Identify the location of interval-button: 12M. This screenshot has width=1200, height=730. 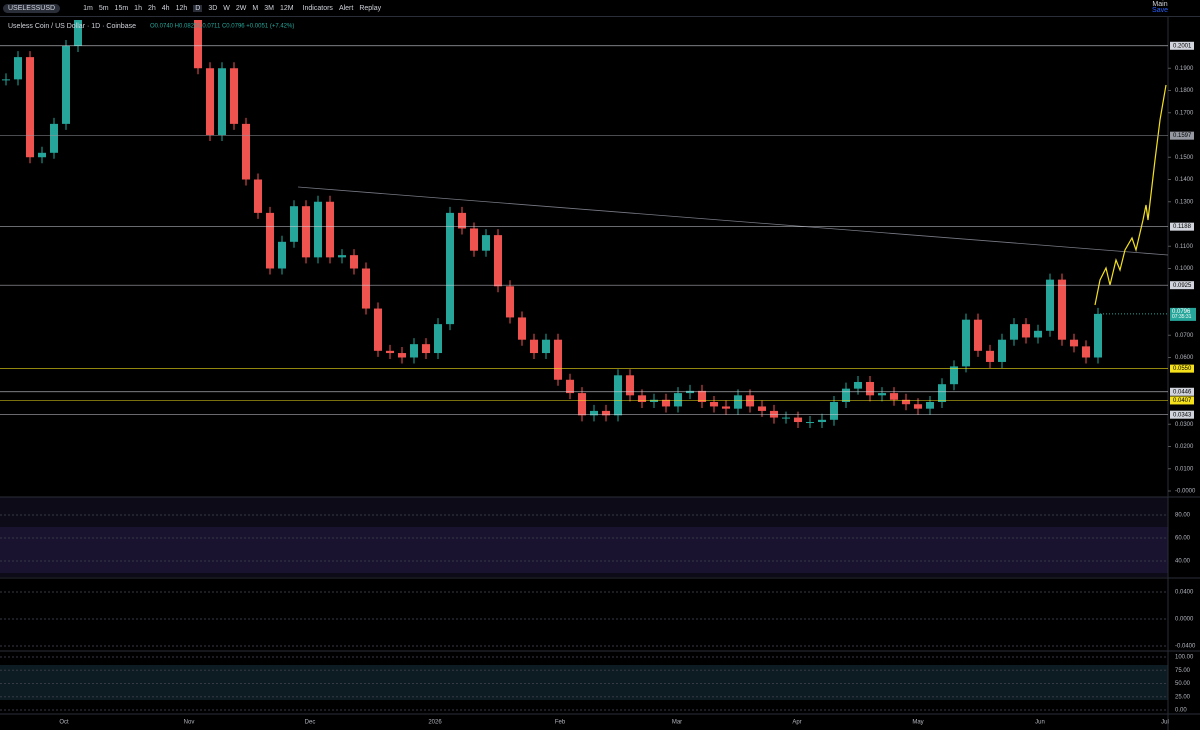
(286, 8).